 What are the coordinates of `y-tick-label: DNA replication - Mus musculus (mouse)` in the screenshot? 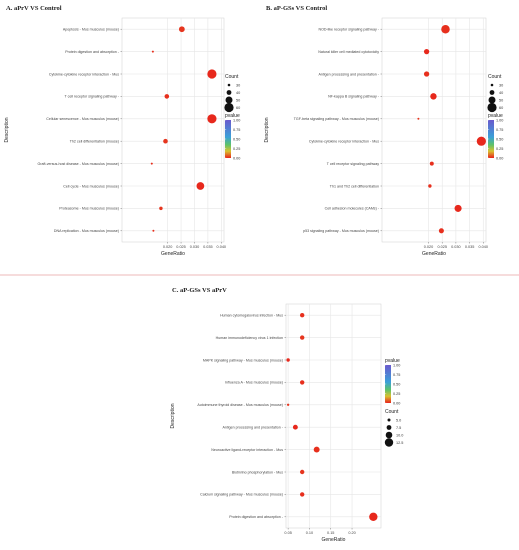 It's located at (86, 231).